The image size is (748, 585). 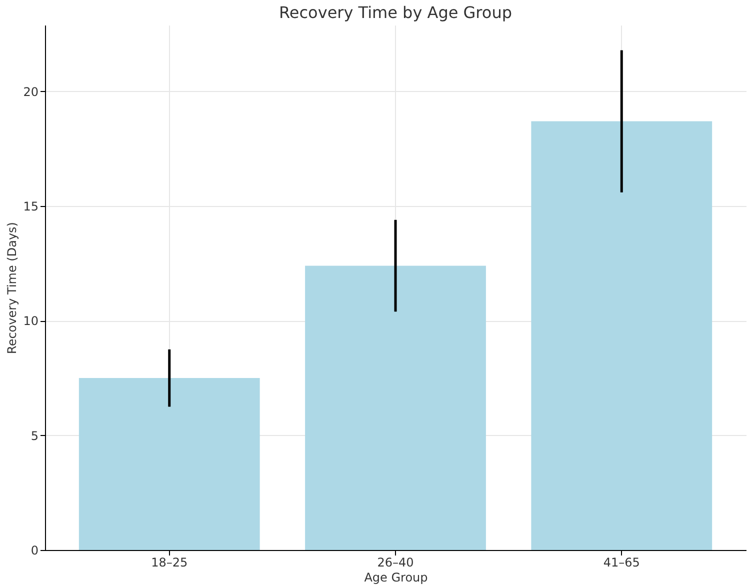 What do you see at coordinates (395, 563) in the screenshot?
I see `x-tick-label: 26–40` at bounding box center [395, 563].